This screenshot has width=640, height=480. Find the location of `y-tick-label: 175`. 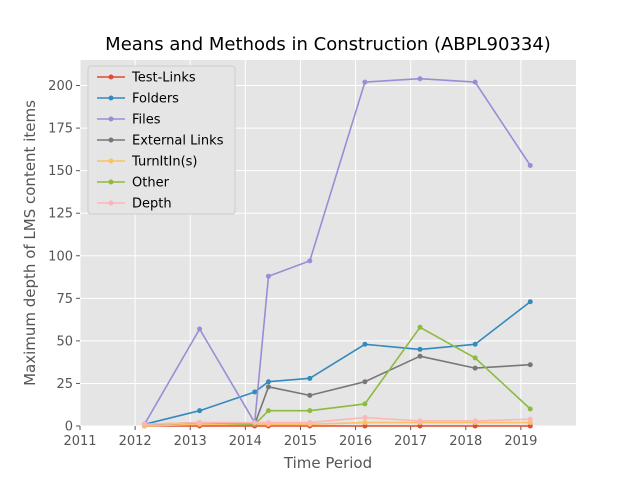

y-tick-label: 175 is located at coordinates (60, 129).